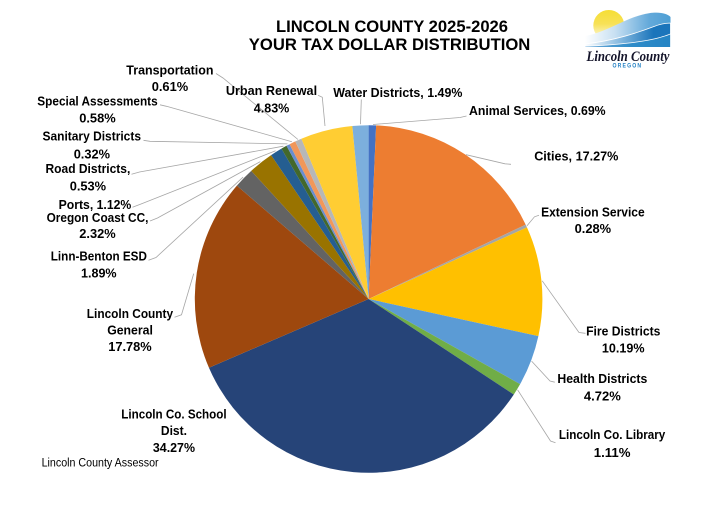 Image resolution: width=712 pixels, height=505 pixels. What do you see at coordinates (170, 86) in the screenshot?
I see `svg-text: 0.61%` at bounding box center [170, 86].